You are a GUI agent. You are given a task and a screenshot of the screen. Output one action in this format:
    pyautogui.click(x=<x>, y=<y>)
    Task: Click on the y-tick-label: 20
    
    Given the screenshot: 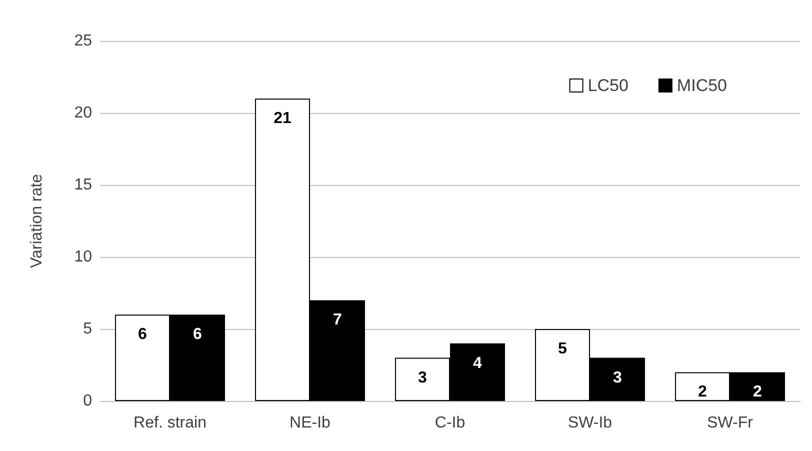 What is the action you would take?
    pyautogui.click(x=83, y=113)
    